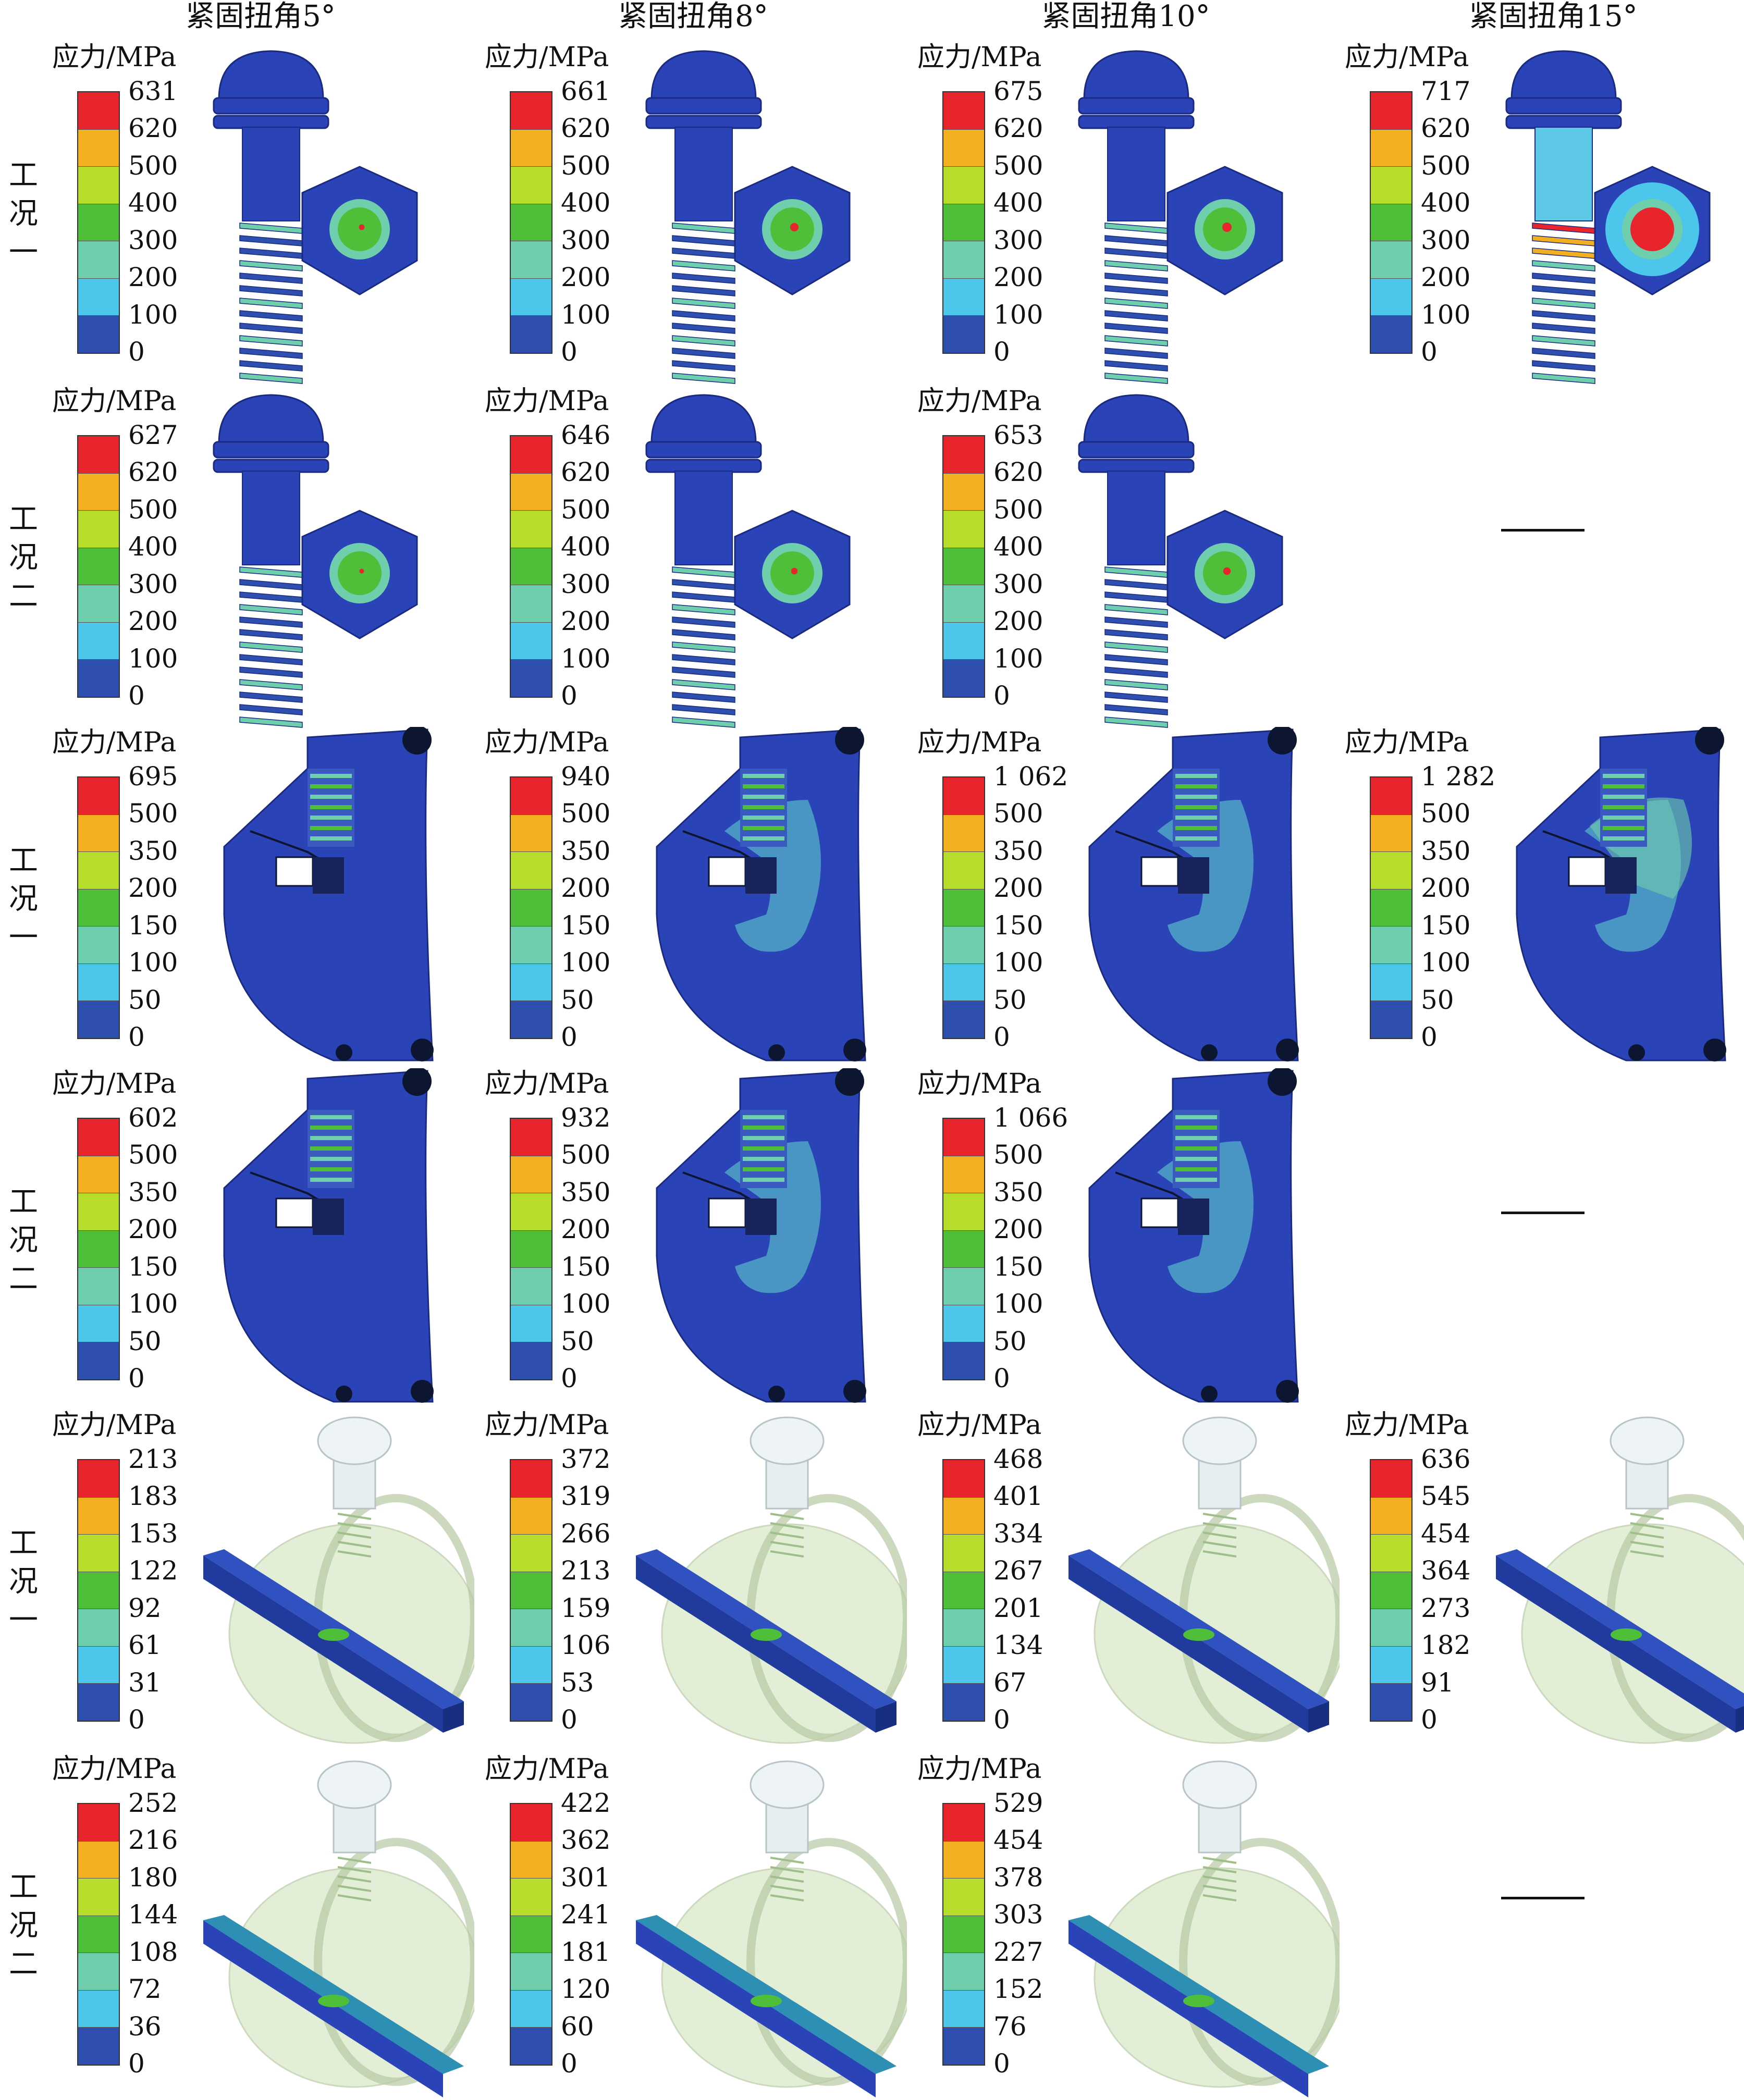 This screenshot has width=1744, height=2100. What do you see at coordinates (1544, 214) in the screenshot?
I see `result-panel: 应力/MPa 717 620 500 400 300 200 100 0` at bounding box center [1544, 214].